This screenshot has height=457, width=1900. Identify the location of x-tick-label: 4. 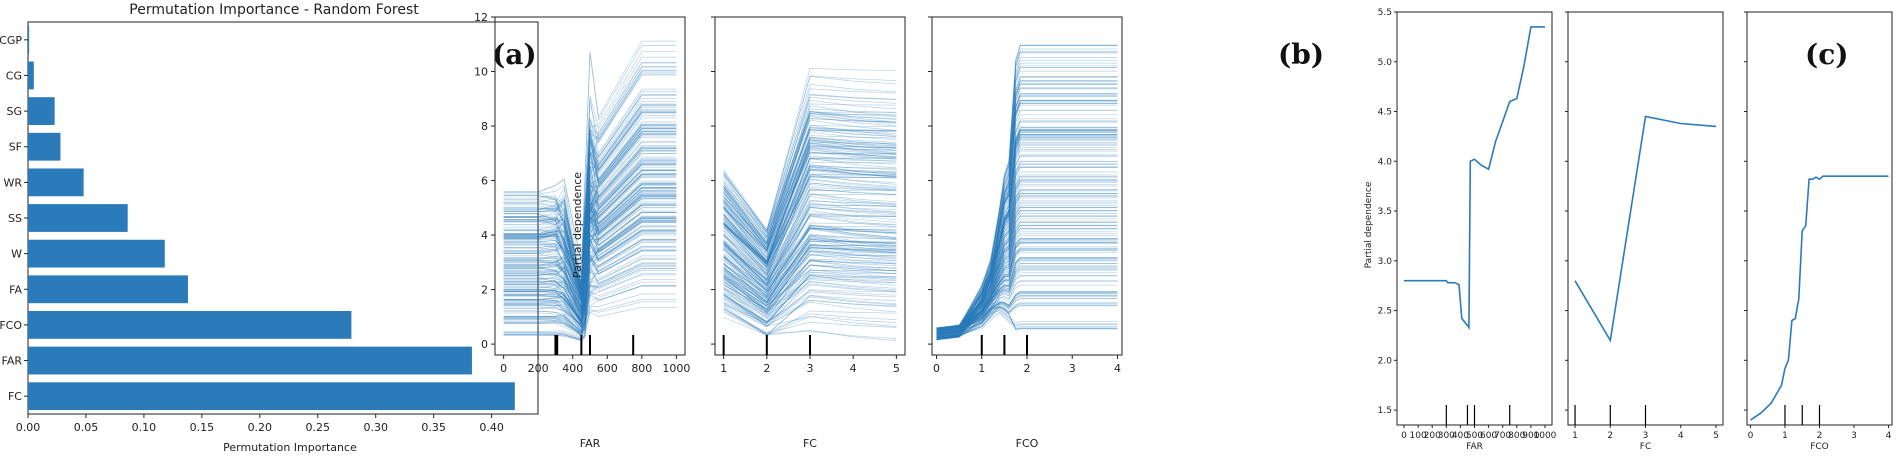
(853, 368).